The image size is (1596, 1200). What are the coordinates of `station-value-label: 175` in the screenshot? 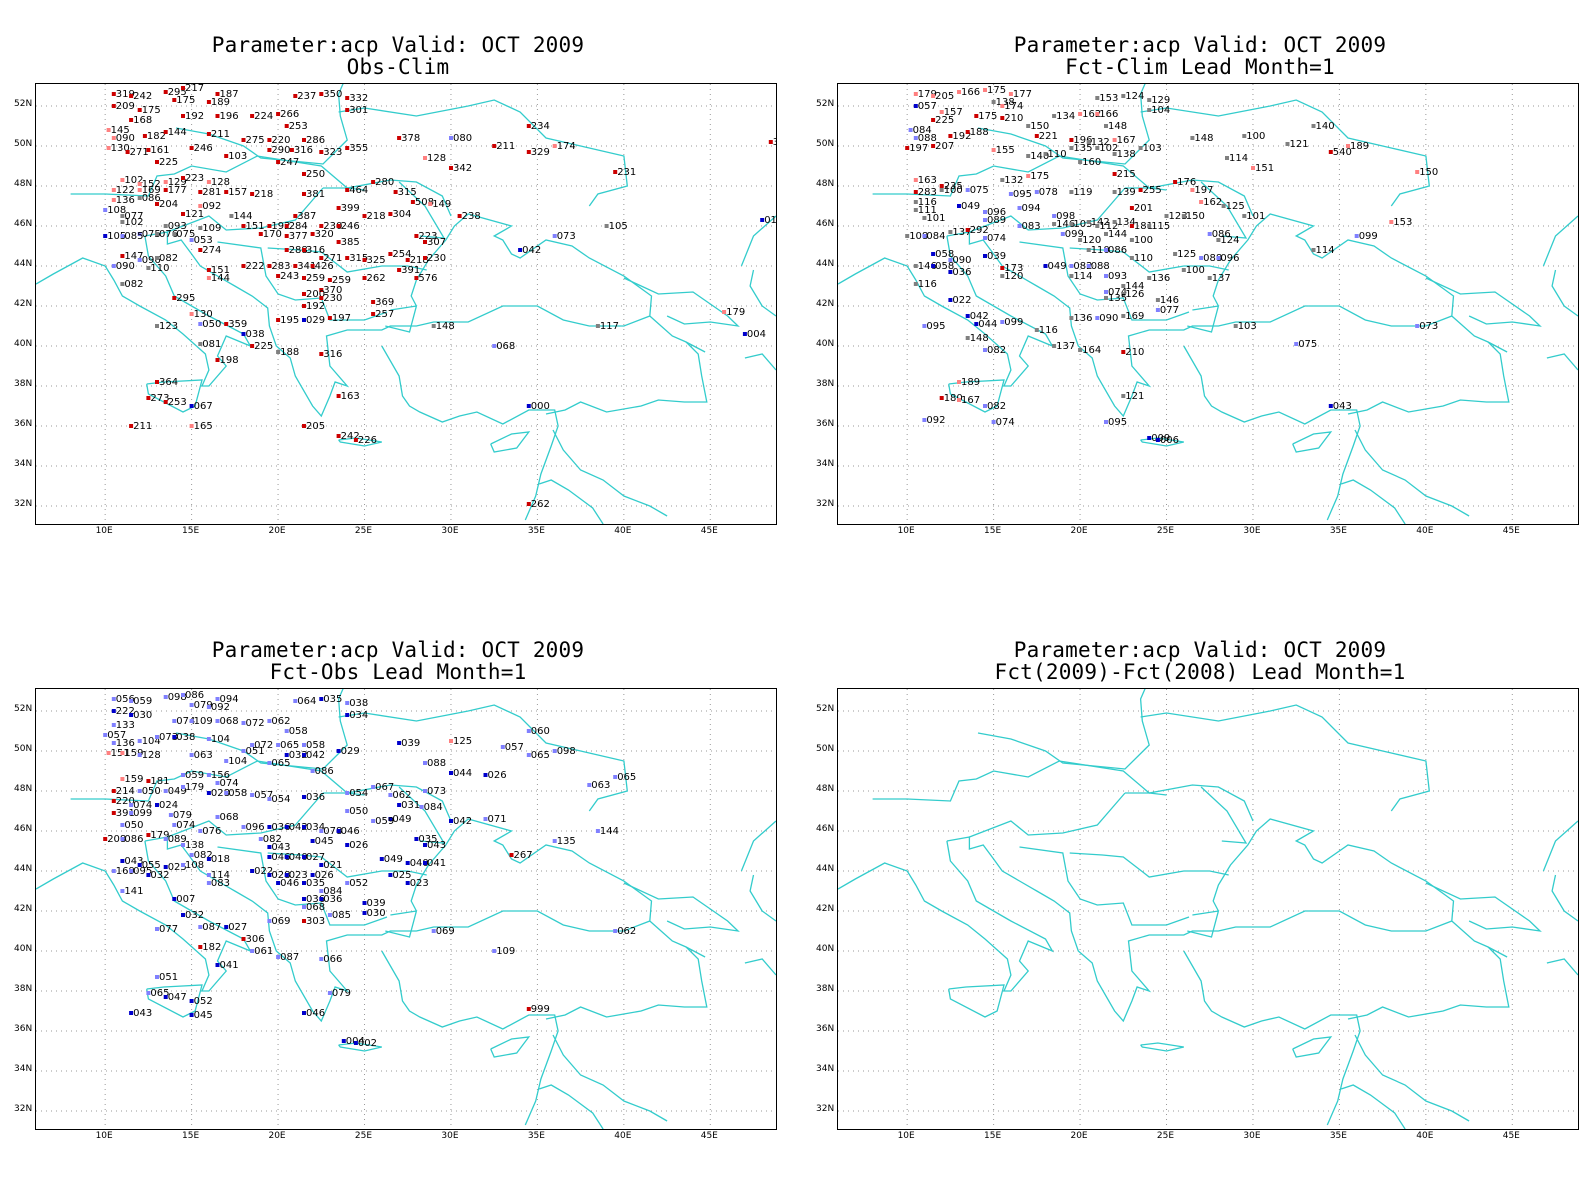 It's located at (987, 116).